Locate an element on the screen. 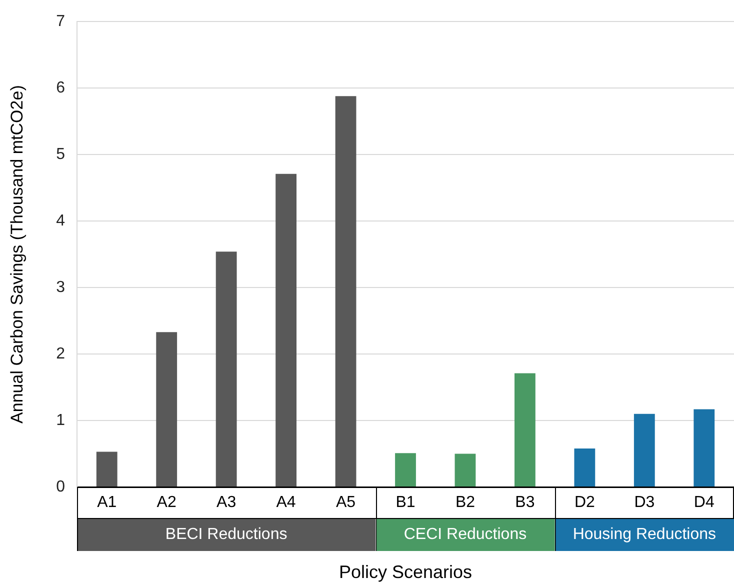 Image resolution: width=734 pixels, height=586 pixels. x-tick-label: B1 is located at coordinates (406, 502).